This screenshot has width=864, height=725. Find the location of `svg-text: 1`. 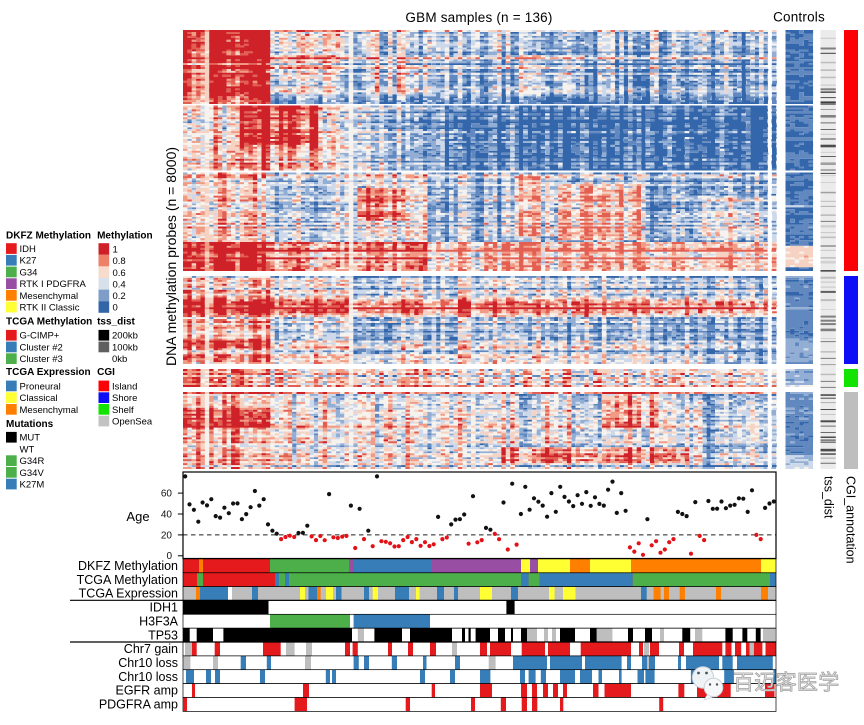

svg-text: 1 is located at coordinates (115, 250).